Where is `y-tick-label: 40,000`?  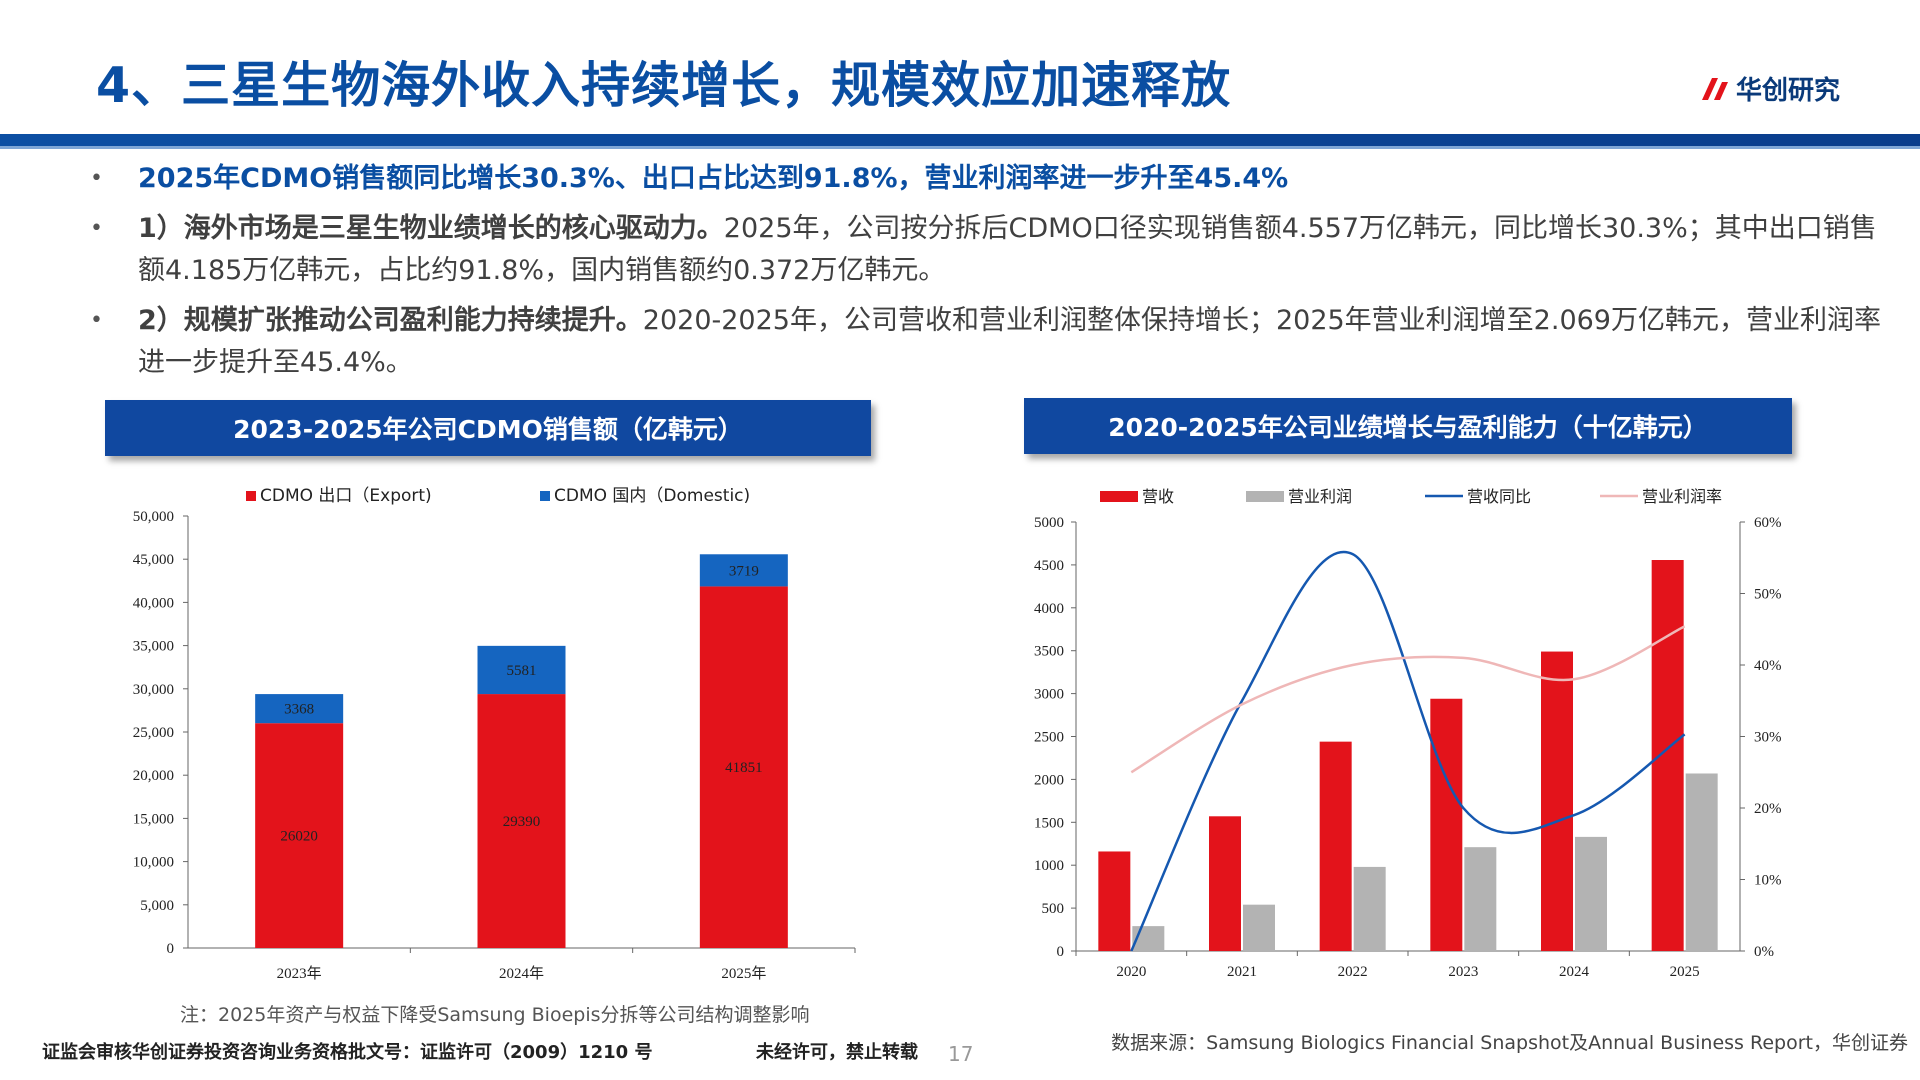
y-tick-label: 40,000 is located at coordinates (153, 603).